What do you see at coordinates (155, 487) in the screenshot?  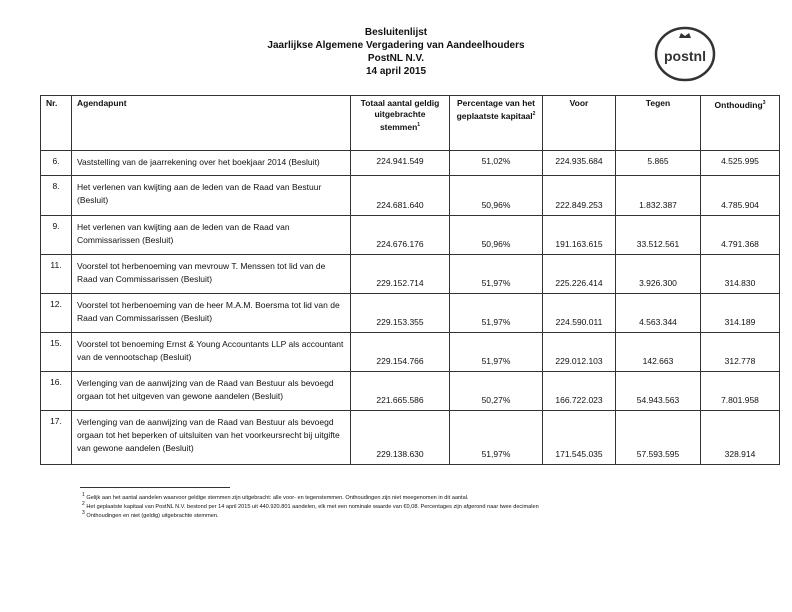 I see `footnote-divider` at bounding box center [155, 487].